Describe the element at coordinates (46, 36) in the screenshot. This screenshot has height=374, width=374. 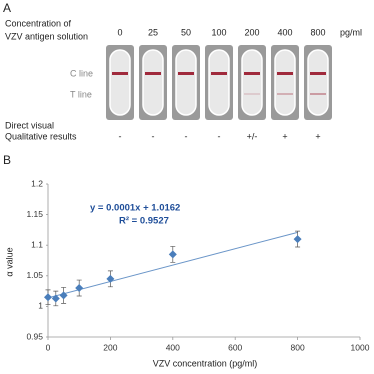
I see `header-text: VZV antigen solution` at that location.